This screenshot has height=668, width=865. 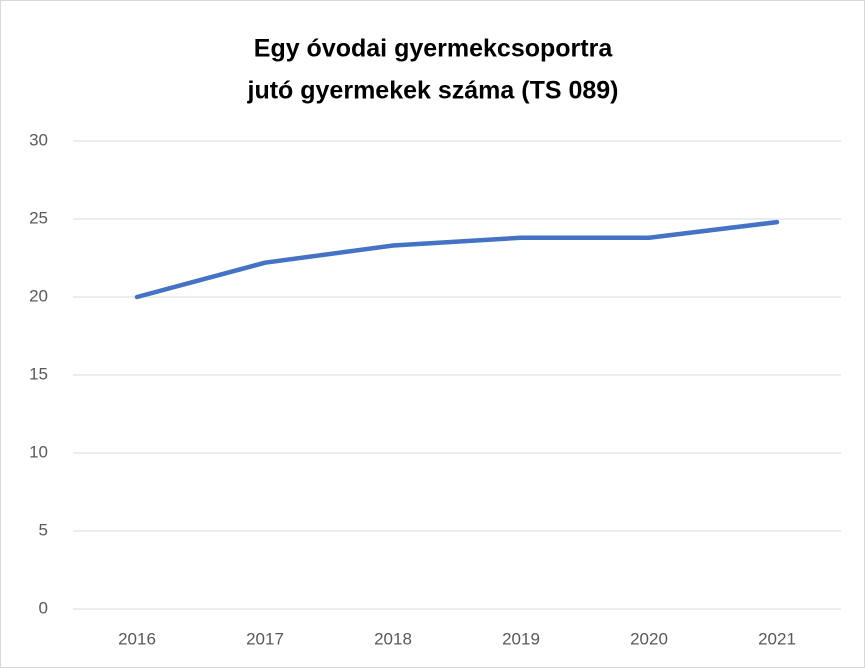 What do you see at coordinates (434, 49) in the screenshot?
I see `chart-title: Egy óvodai gyermekcsoportra` at bounding box center [434, 49].